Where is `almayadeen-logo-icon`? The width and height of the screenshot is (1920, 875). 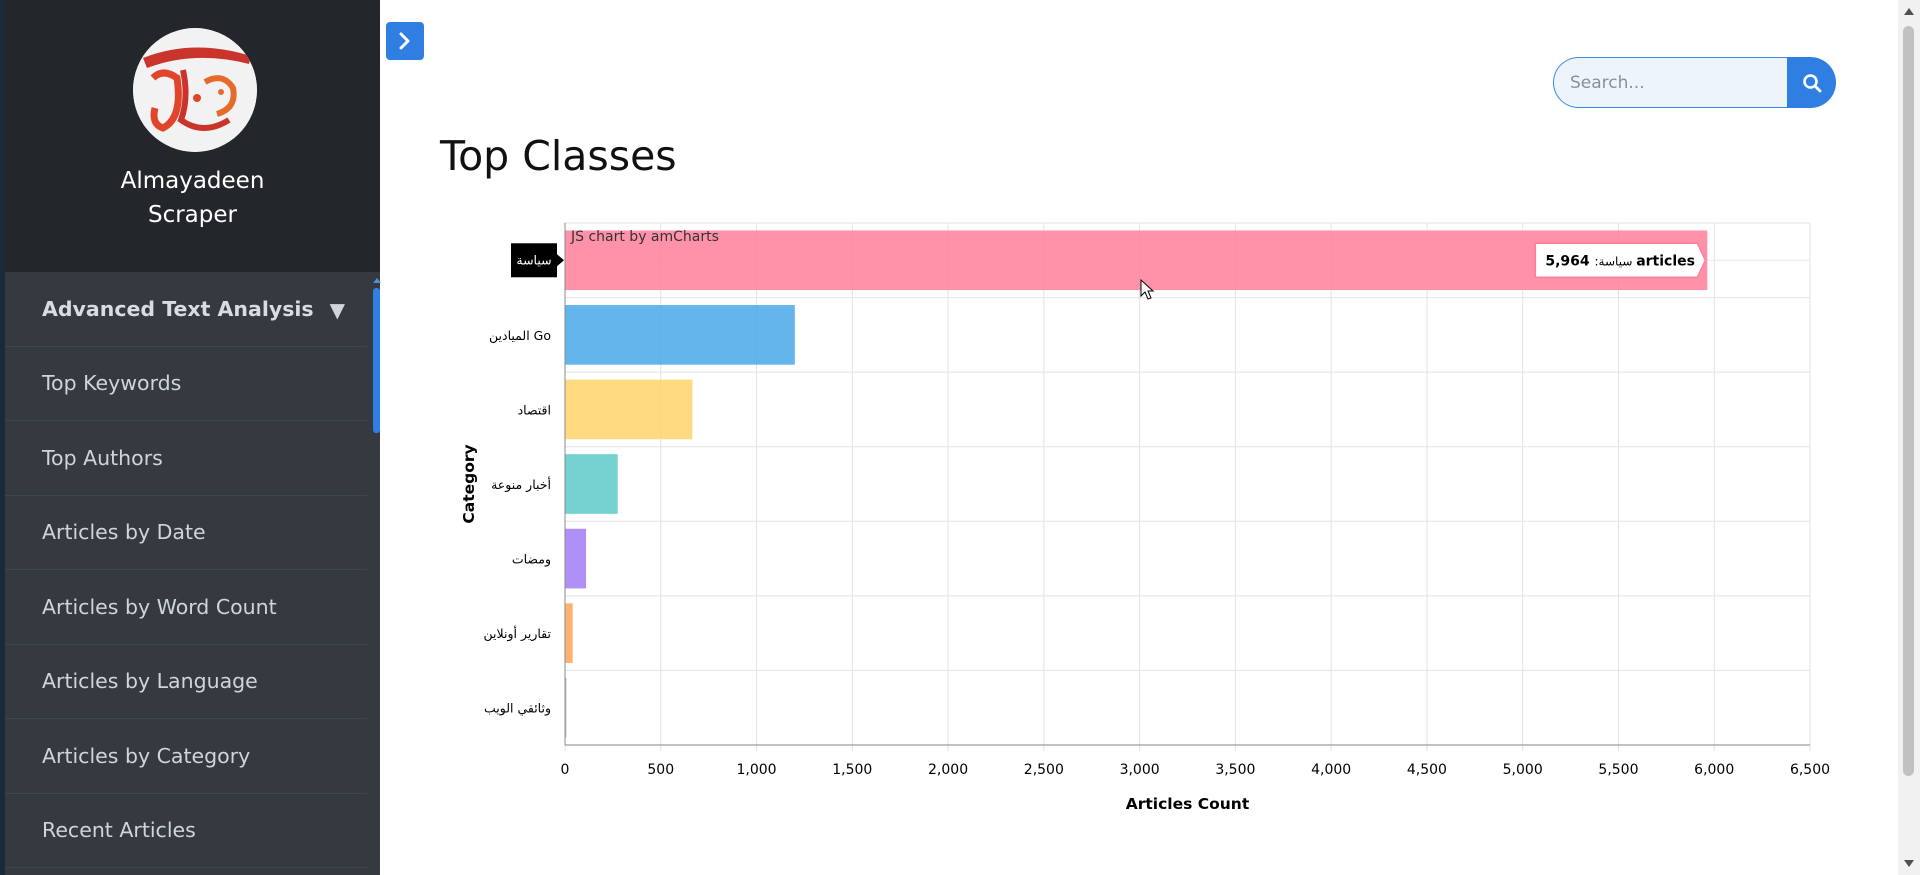
almayadeen-logo-icon is located at coordinates (195, 90).